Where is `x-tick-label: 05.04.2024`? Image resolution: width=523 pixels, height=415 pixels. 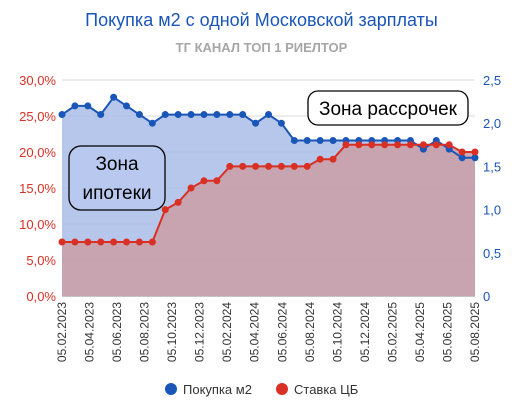
x-tick-label: 05.04.2024 is located at coordinates (255, 332).